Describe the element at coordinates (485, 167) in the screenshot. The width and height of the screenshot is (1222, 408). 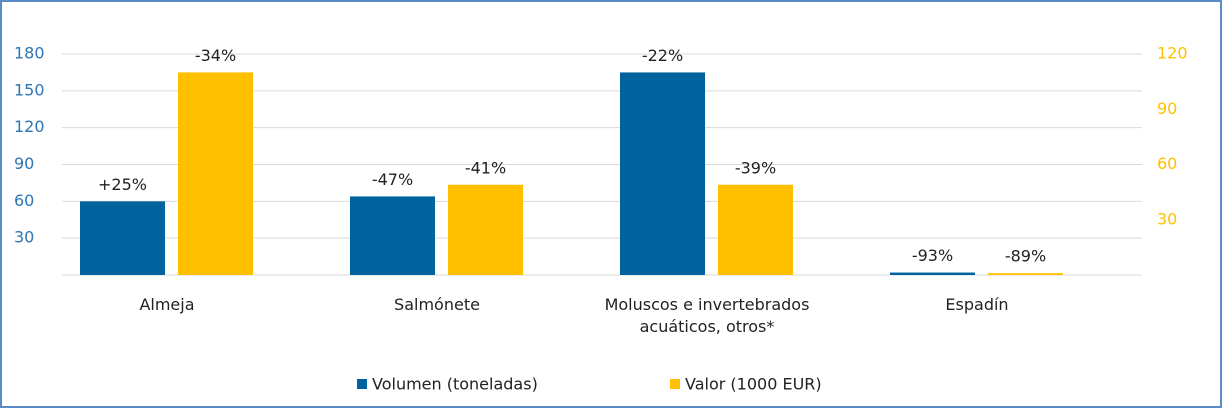
I see `data-label: -41%` at that location.